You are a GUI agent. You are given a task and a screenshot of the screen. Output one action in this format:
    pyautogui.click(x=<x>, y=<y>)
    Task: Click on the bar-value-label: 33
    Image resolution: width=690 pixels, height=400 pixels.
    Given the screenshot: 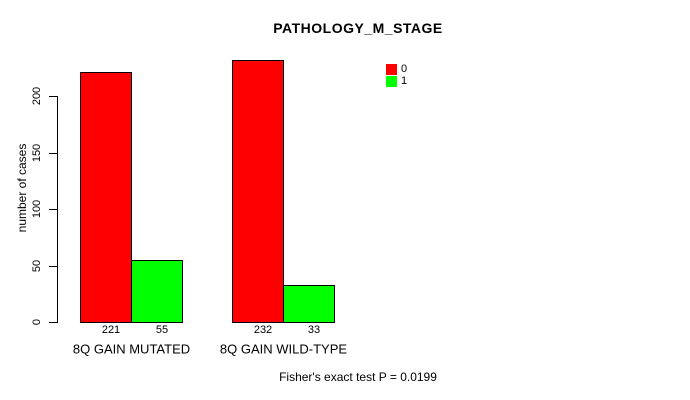 What is the action you would take?
    pyautogui.click(x=314, y=330)
    